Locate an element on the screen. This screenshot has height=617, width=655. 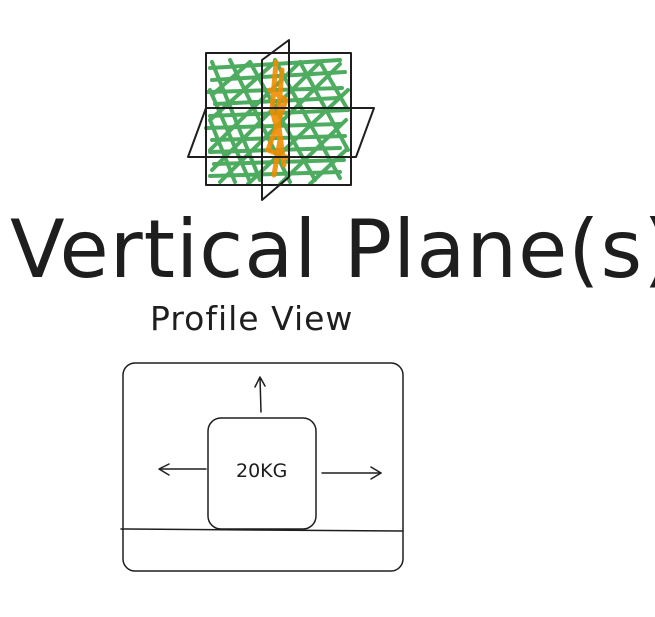
outer-container is located at coordinates (263, 467).